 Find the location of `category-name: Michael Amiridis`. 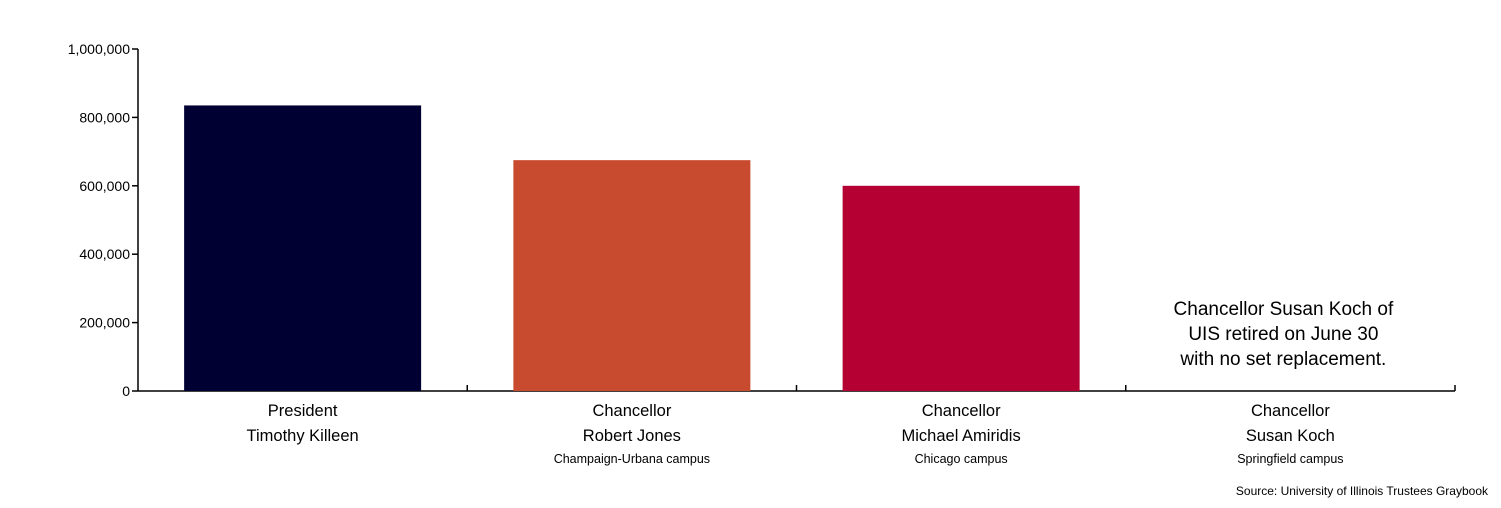

category-name: Michael Amiridis is located at coordinates (961, 436).